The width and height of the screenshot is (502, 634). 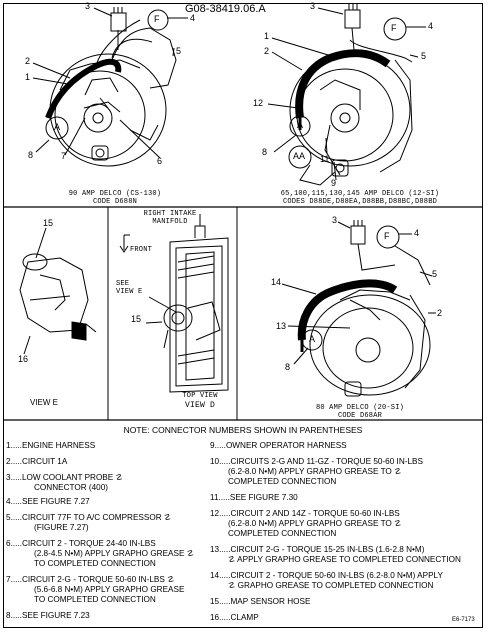 I want to click on callout-br-8: 8, so click(x=288, y=367).